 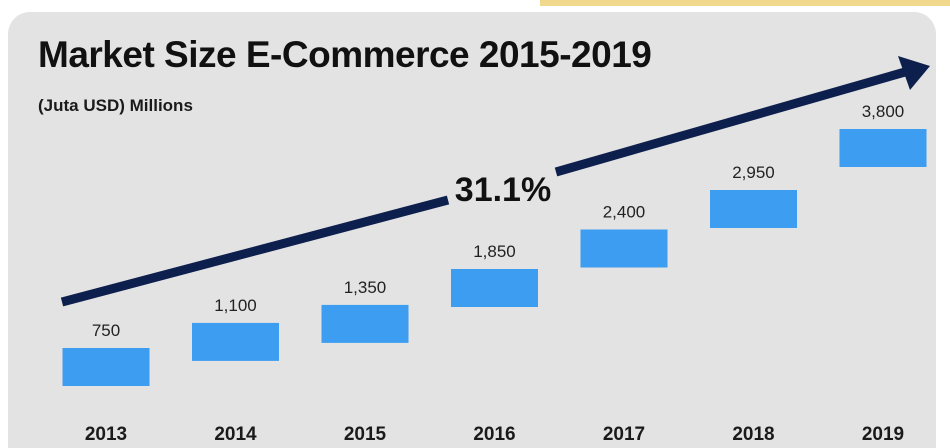 I want to click on top-accent-line, so click(x=745, y=3).